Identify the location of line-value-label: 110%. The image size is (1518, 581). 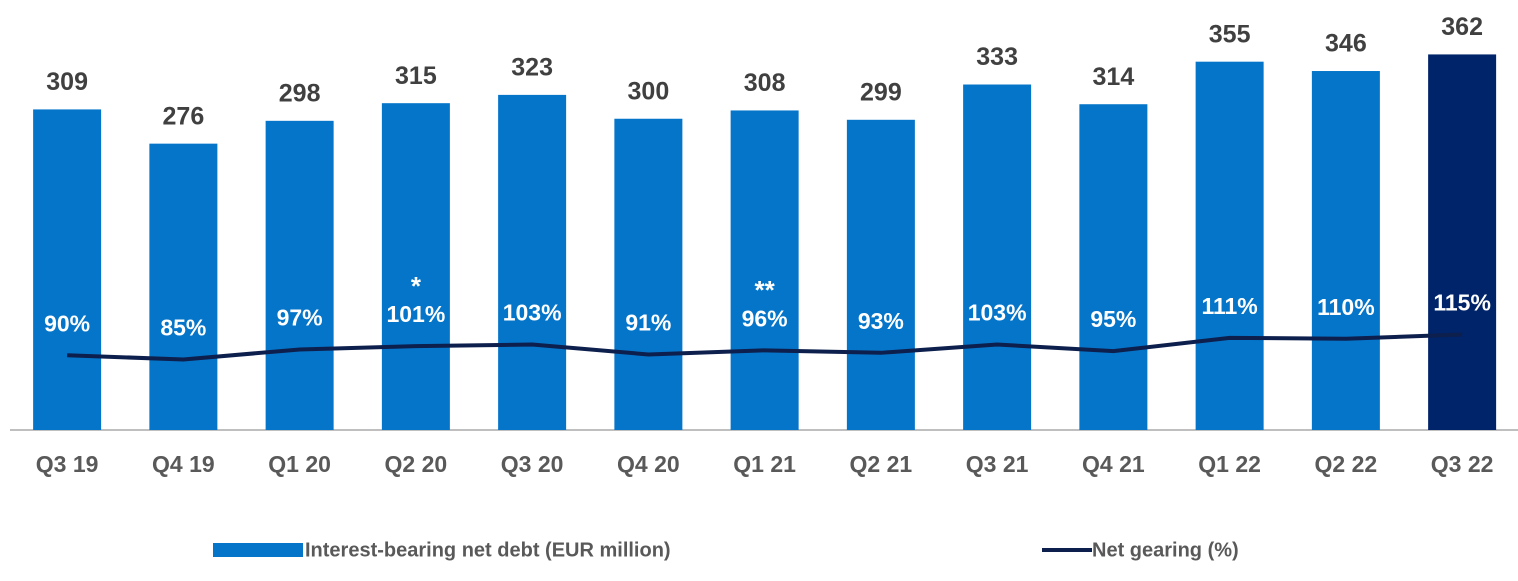
(1346, 307).